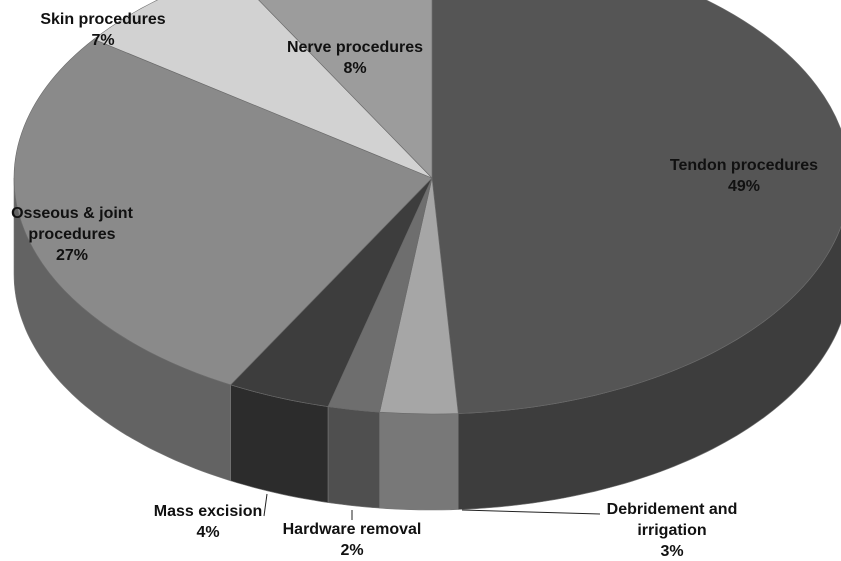 This screenshot has width=841, height=561. Describe the element at coordinates (354, 68) in the screenshot. I see `slice-pct-nerve-procedures: 8%` at that location.